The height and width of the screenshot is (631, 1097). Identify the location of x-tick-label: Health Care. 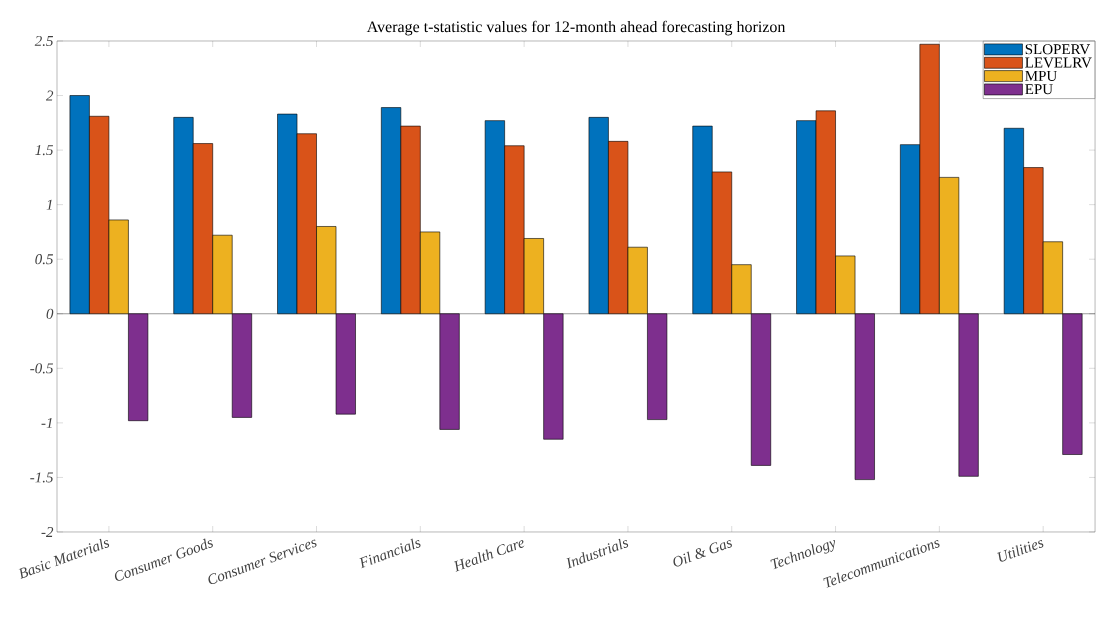
(489, 556).